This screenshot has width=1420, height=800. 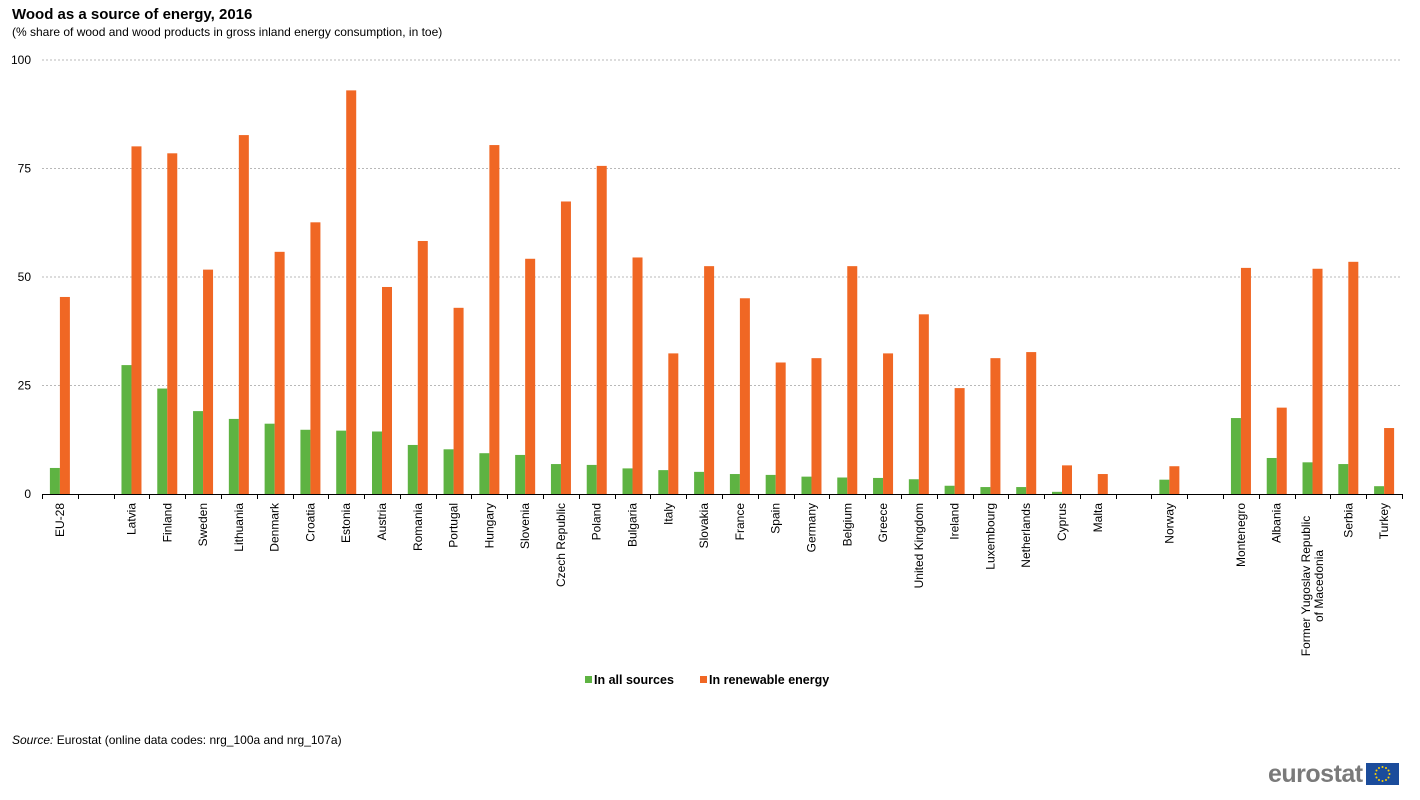 What do you see at coordinates (561, 545) in the screenshot?
I see `x-tick-label: Czech Republic` at bounding box center [561, 545].